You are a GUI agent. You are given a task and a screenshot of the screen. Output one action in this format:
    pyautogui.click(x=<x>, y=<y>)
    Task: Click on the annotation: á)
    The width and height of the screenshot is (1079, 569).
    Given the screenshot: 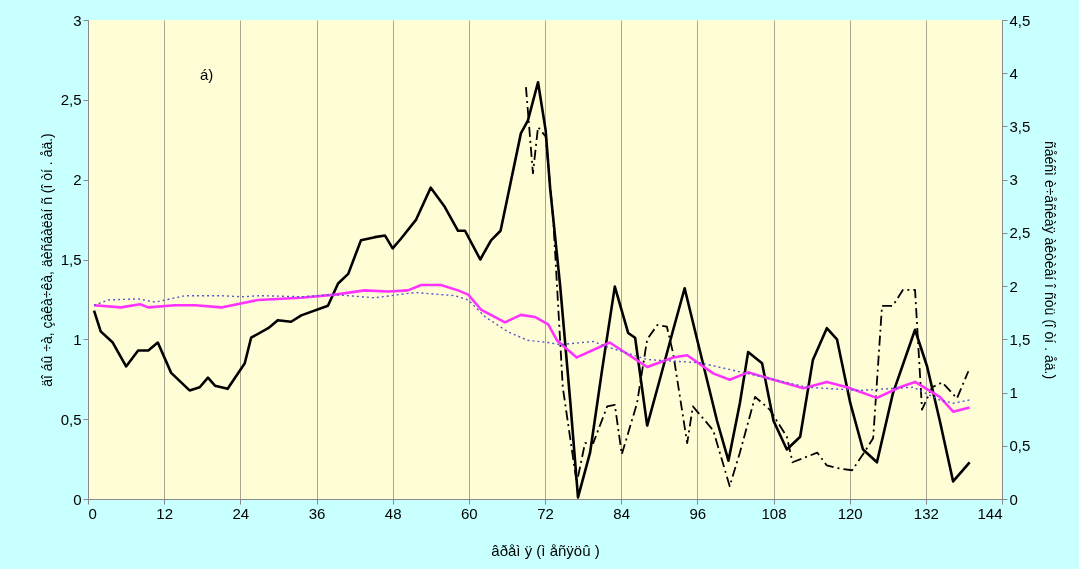 What is the action you would take?
    pyautogui.click(x=207, y=74)
    